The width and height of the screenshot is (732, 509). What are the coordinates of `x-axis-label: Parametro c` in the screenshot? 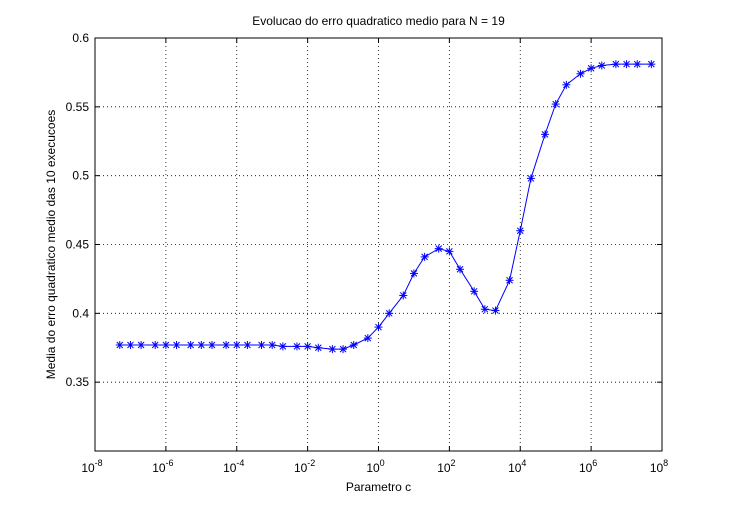 It's located at (378, 487).